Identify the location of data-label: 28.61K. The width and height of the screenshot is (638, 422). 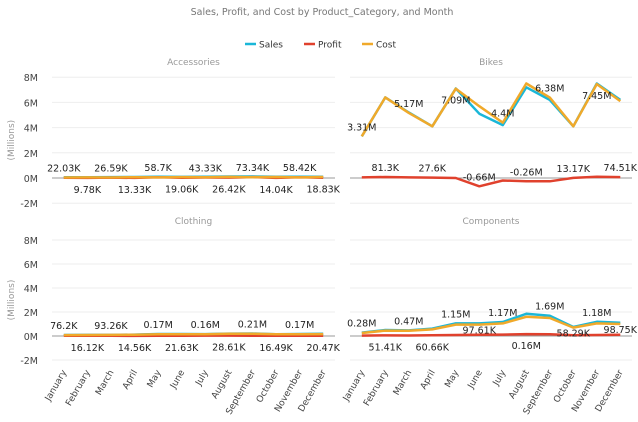
(229, 348).